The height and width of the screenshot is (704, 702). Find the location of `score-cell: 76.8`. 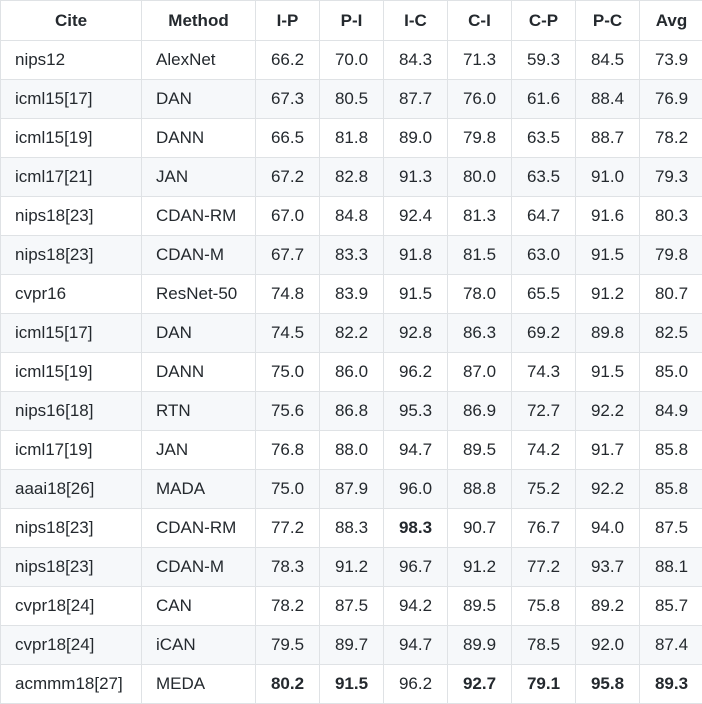

score-cell: 76.8 is located at coordinates (288, 450).